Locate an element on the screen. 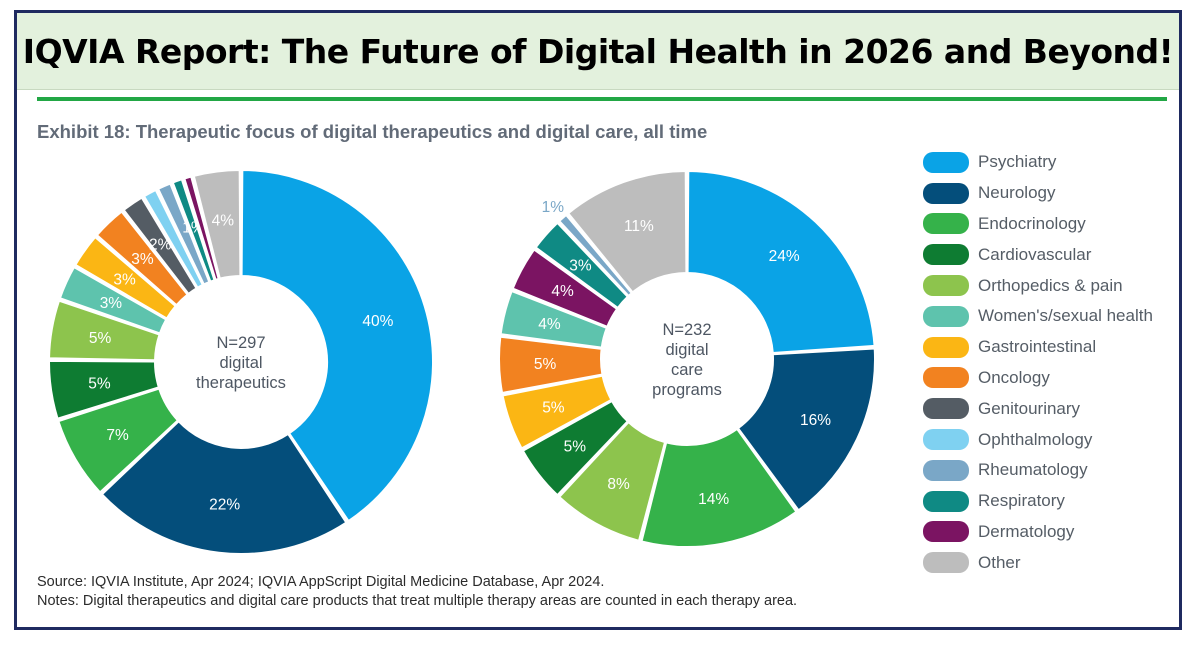  slice-data-label: 1% is located at coordinates (553, 207).